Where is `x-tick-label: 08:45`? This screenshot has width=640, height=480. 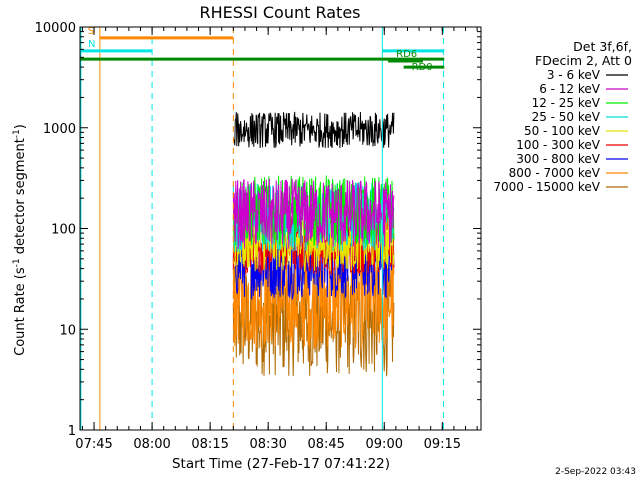 x-tick-label: 08:45 is located at coordinates (325, 444).